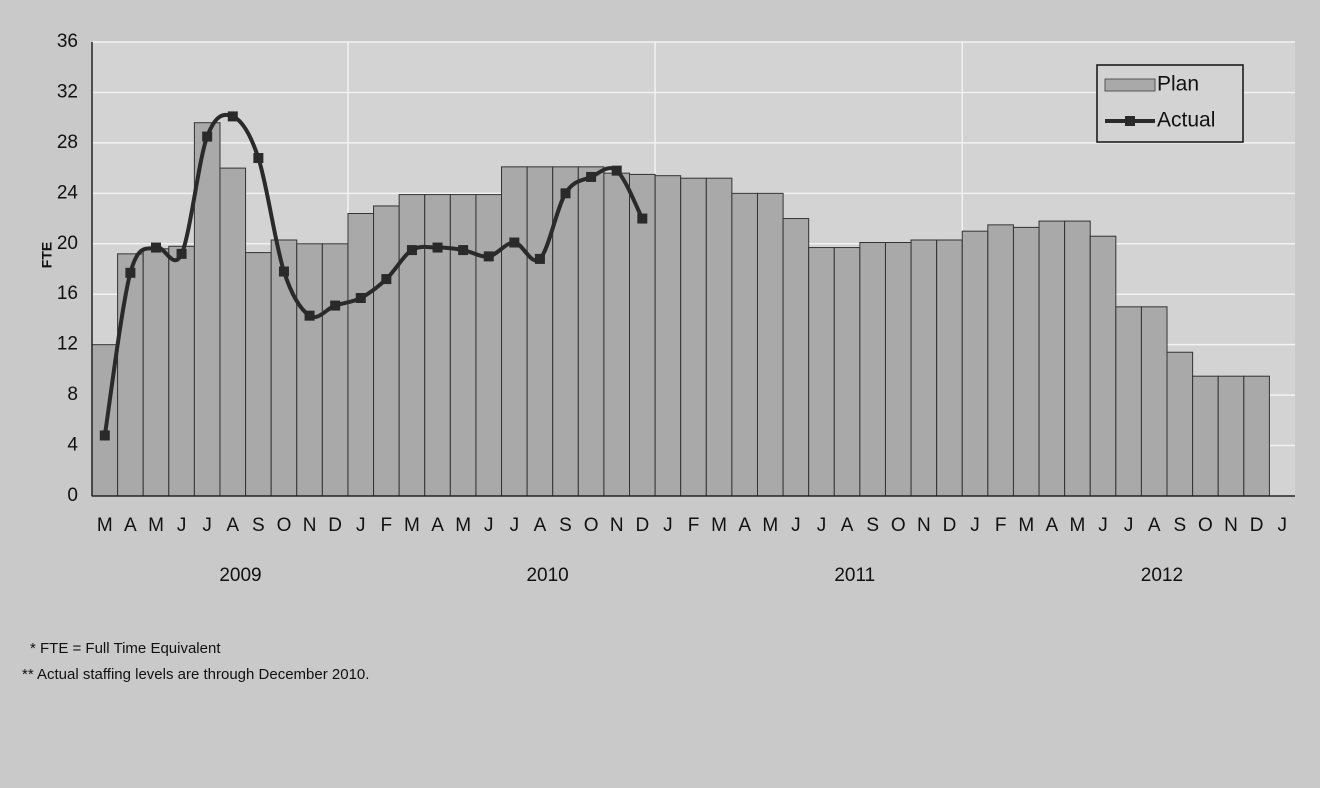 The height and width of the screenshot is (788, 1320). I want to click on y-tick-label: 16, so click(67, 293).